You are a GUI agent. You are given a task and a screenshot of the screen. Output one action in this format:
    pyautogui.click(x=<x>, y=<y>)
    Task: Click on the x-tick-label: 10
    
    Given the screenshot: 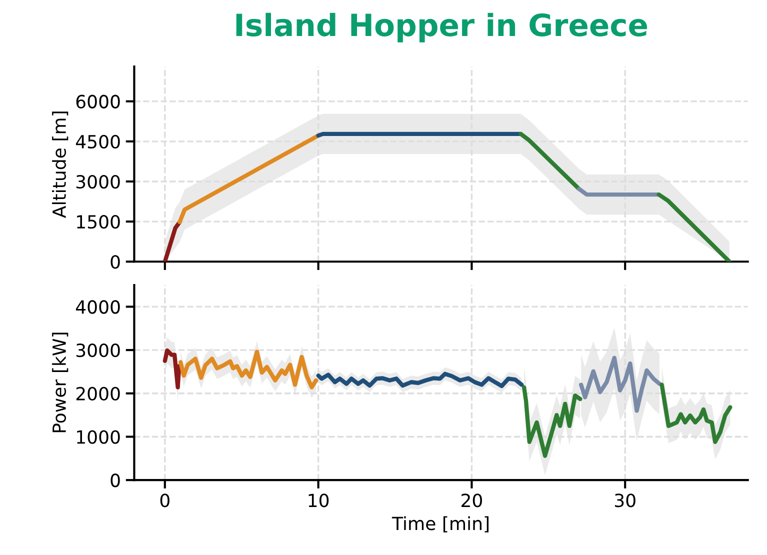 What is the action you would take?
    pyautogui.click(x=318, y=501)
    